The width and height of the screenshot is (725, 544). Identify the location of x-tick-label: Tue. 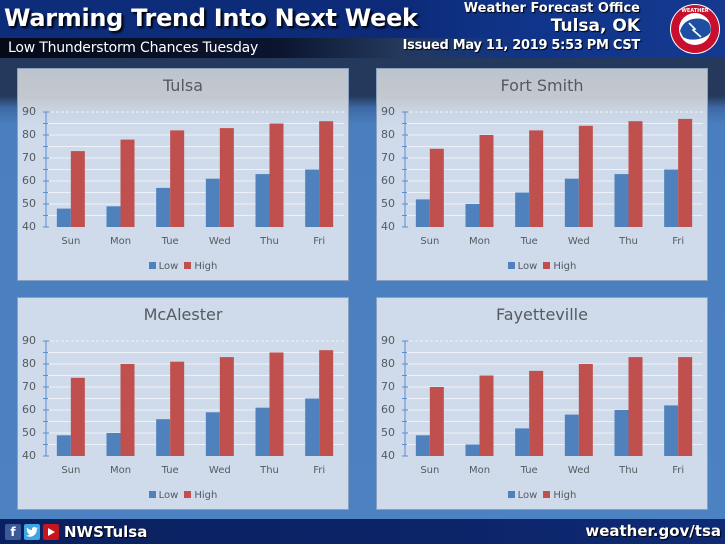
(529, 241).